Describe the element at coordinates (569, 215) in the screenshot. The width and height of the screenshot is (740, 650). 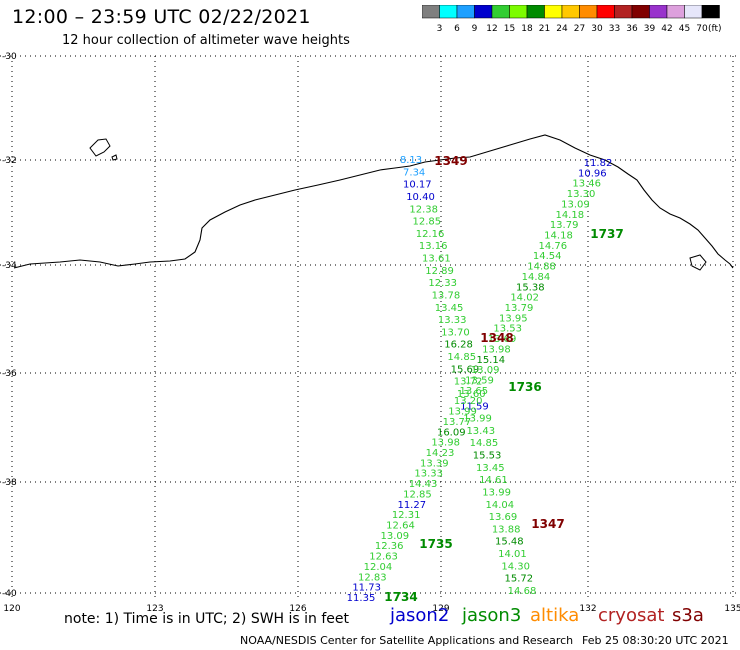
I see `wave-height-ne-sw: 14.18` at that location.